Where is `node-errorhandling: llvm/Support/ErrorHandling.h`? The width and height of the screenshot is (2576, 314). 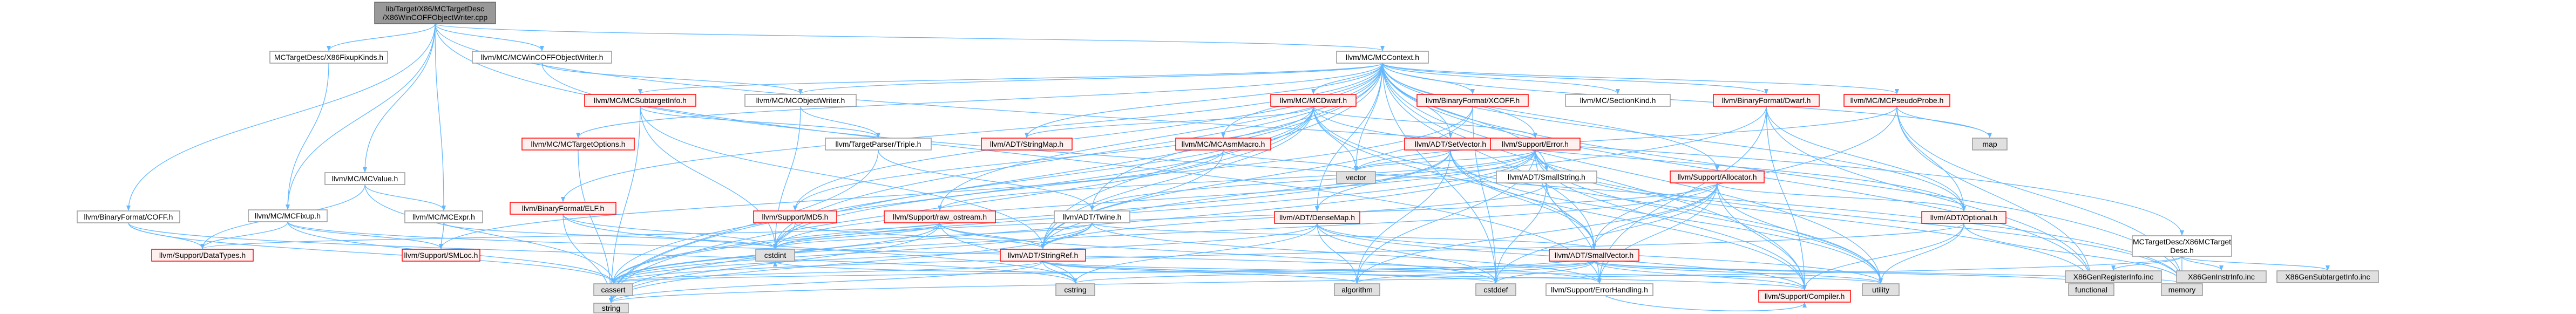 node-errorhandling: llvm/Support/ErrorHandling.h is located at coordinates (1599, 289).